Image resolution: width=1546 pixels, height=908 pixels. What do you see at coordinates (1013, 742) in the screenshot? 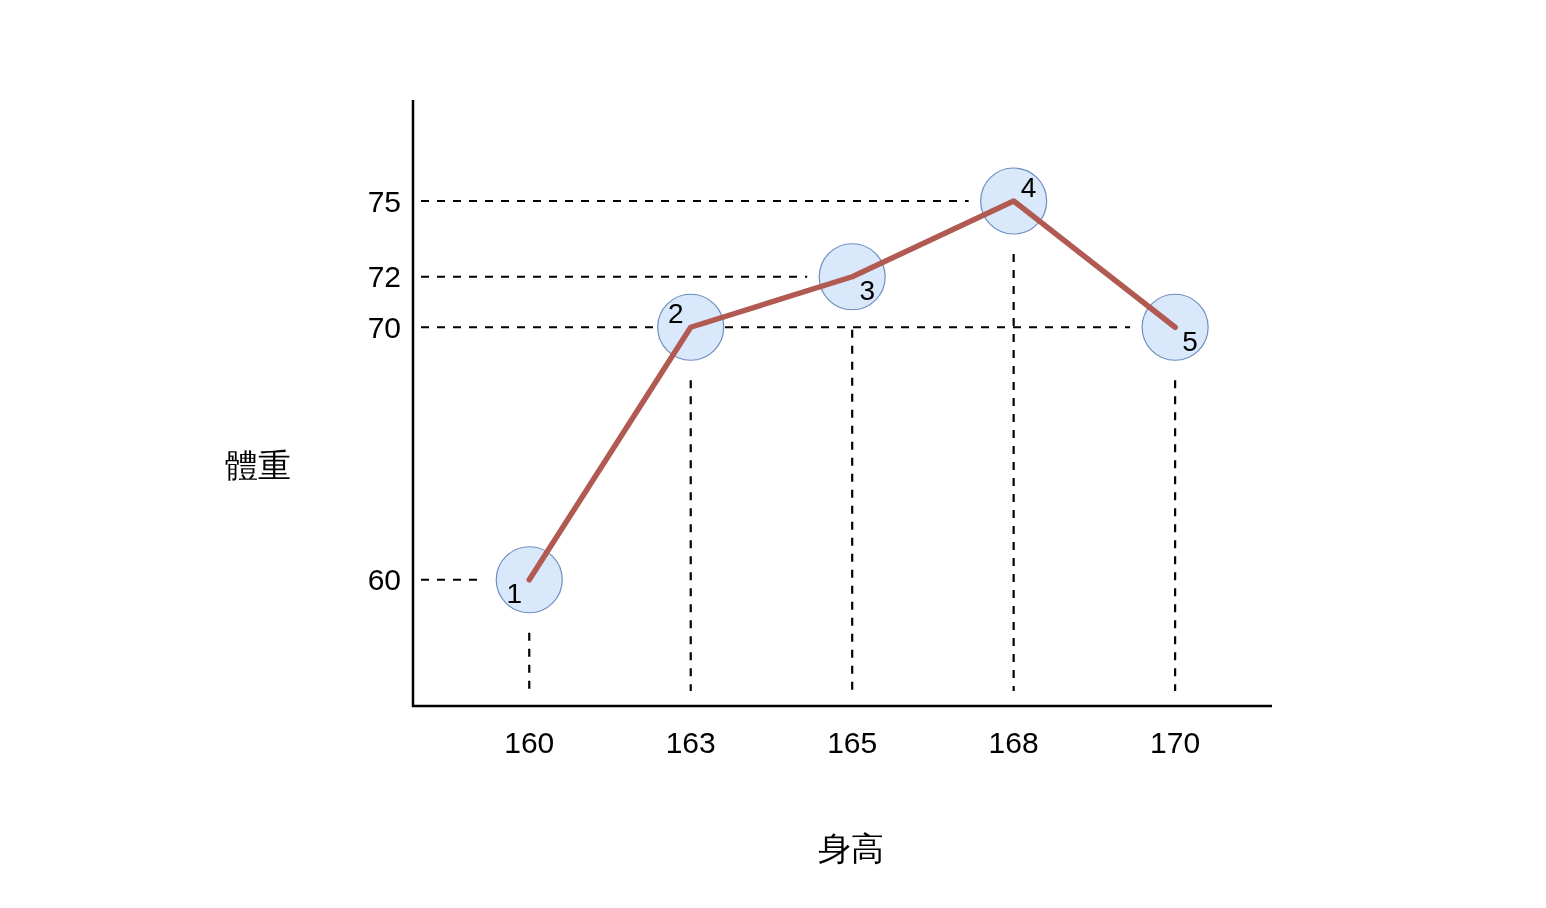
I see `x-tick-label: 168` at bounding box center [1013, 742].